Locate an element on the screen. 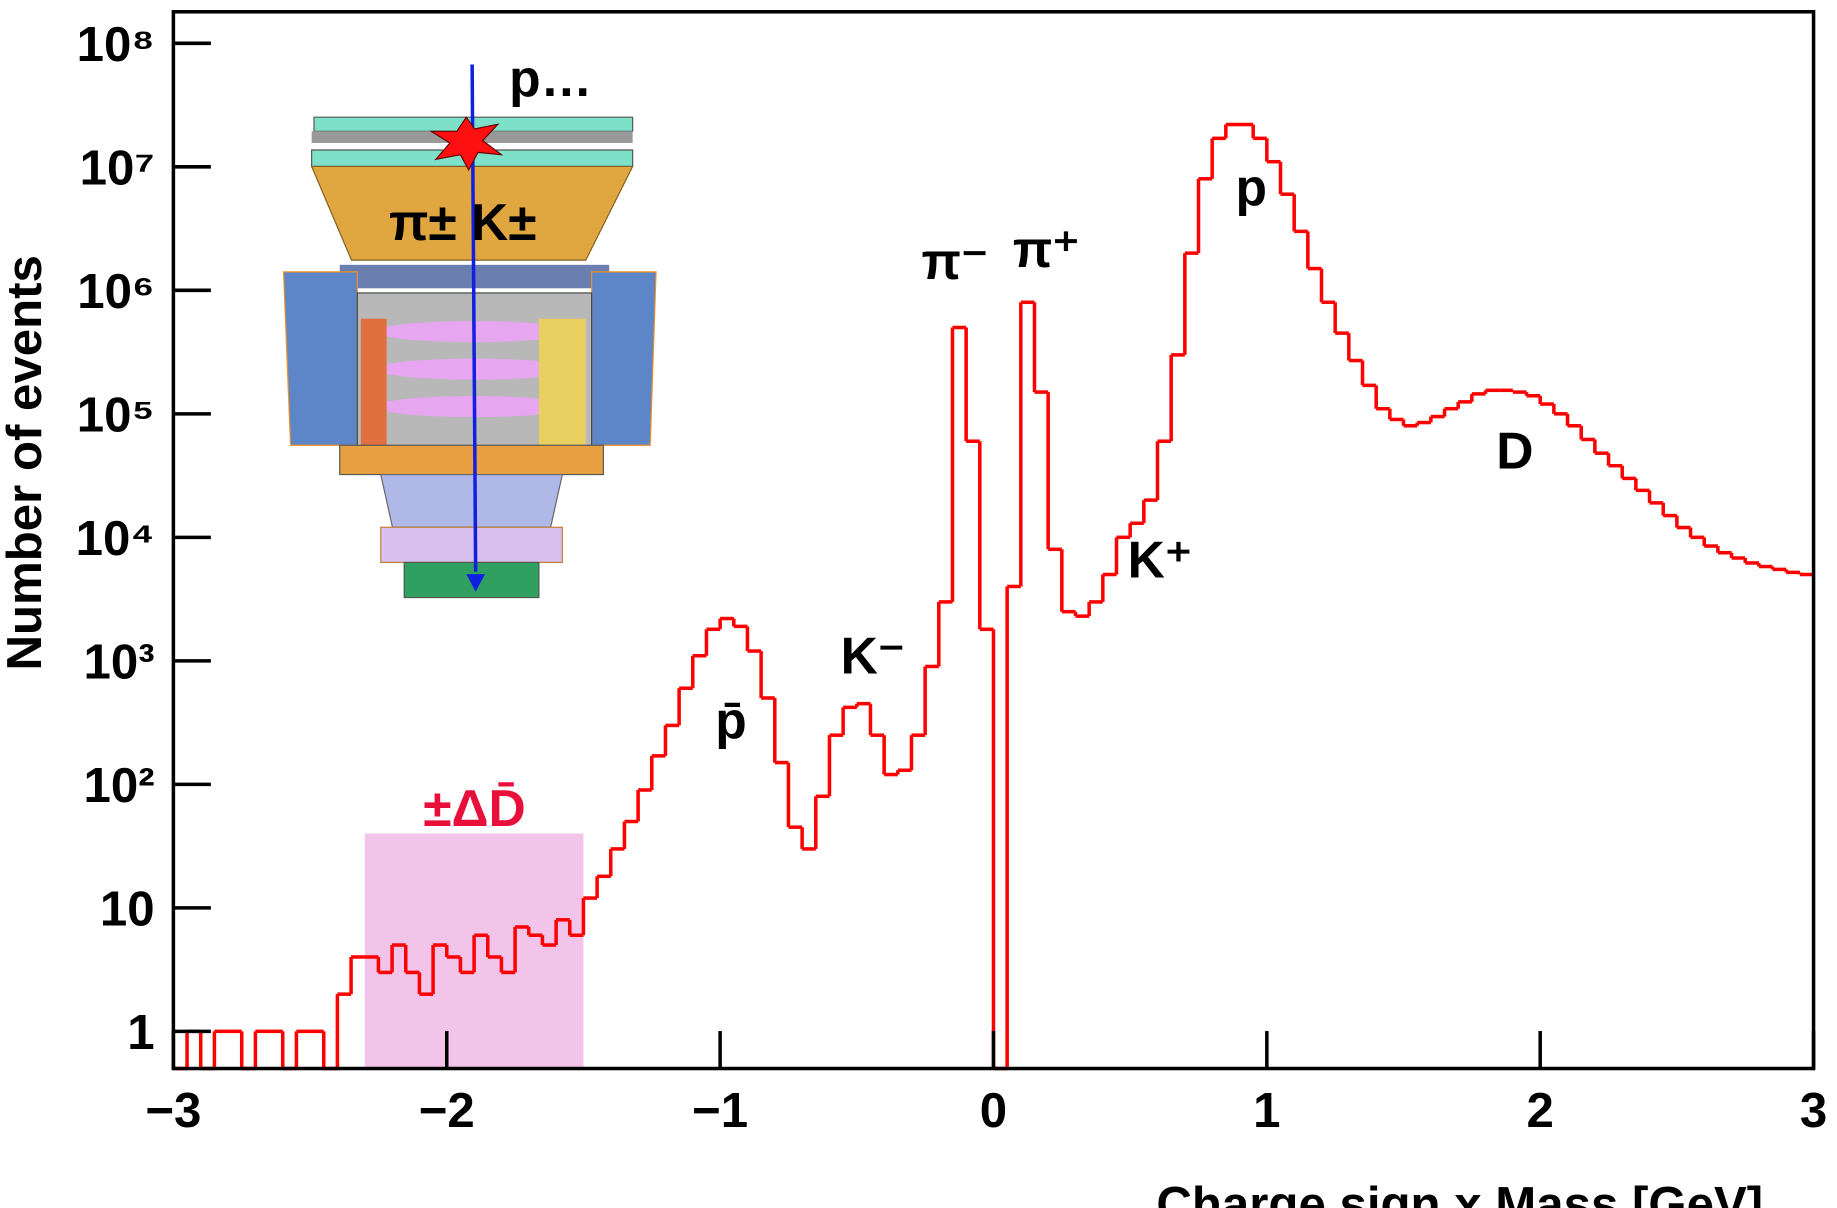 The height and width of the screenshot is (1208, 1837). x-tick-label: −2 is located at coordinates (447, 1110).